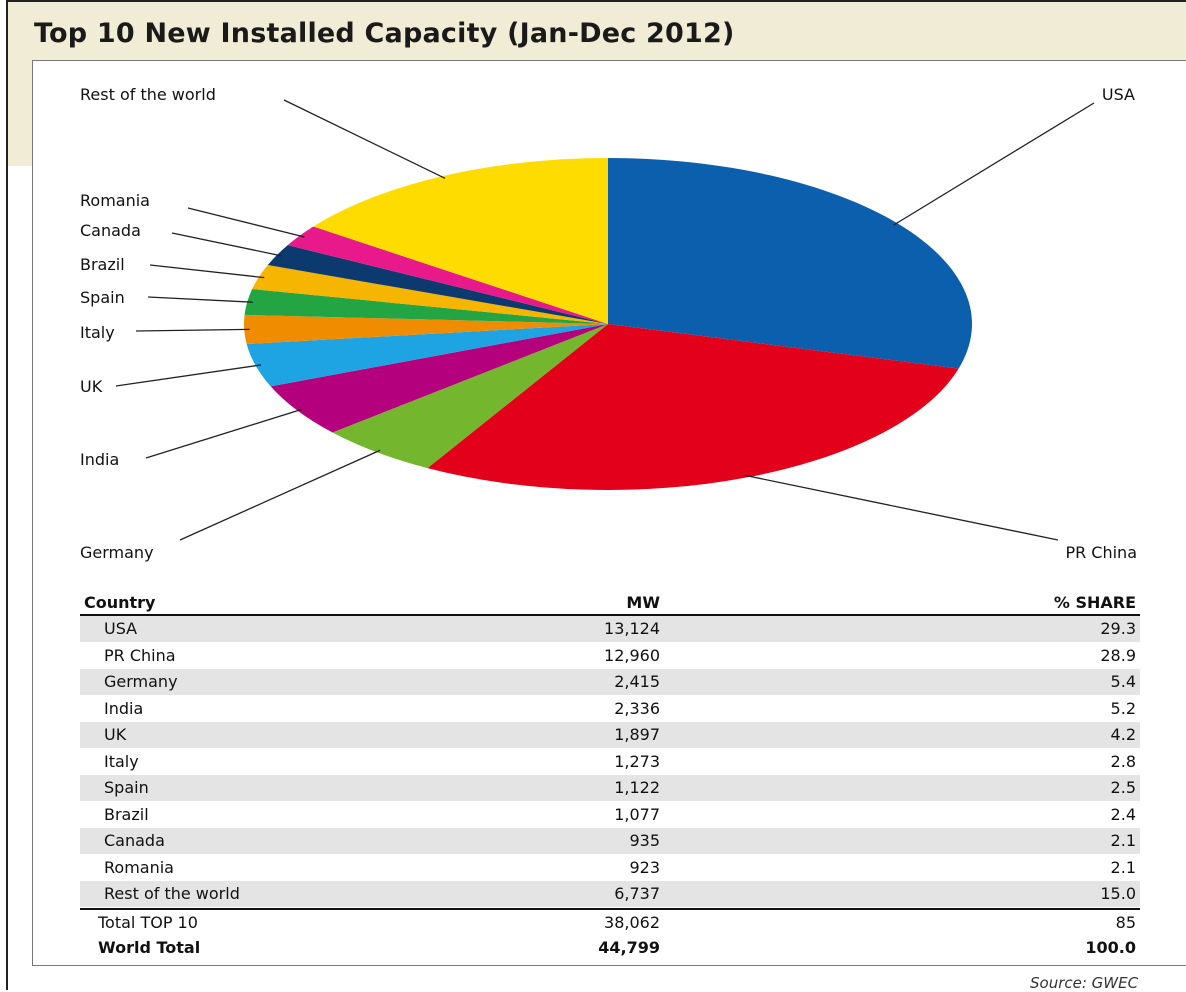  Describe the element at coordinates (637, 761) in the screenshot. I see `row-mw: 1,273` at that location.